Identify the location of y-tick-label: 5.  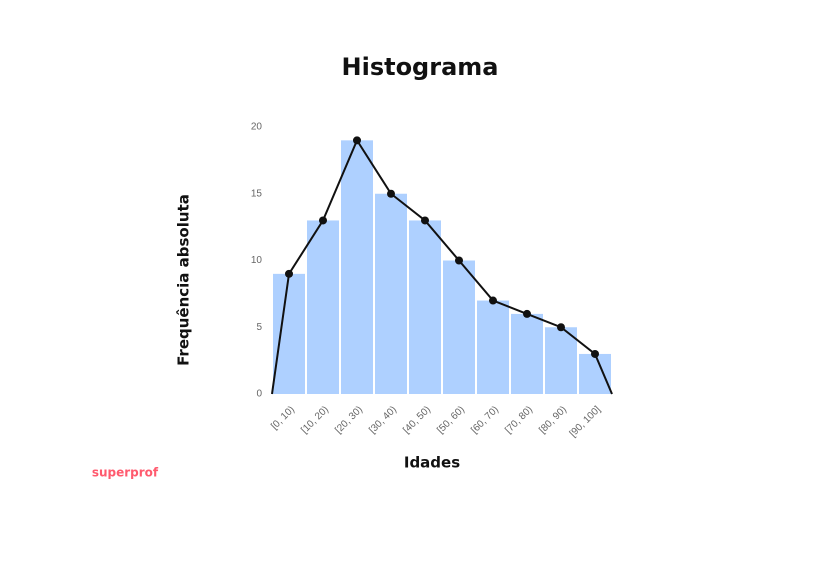
(259, 327).